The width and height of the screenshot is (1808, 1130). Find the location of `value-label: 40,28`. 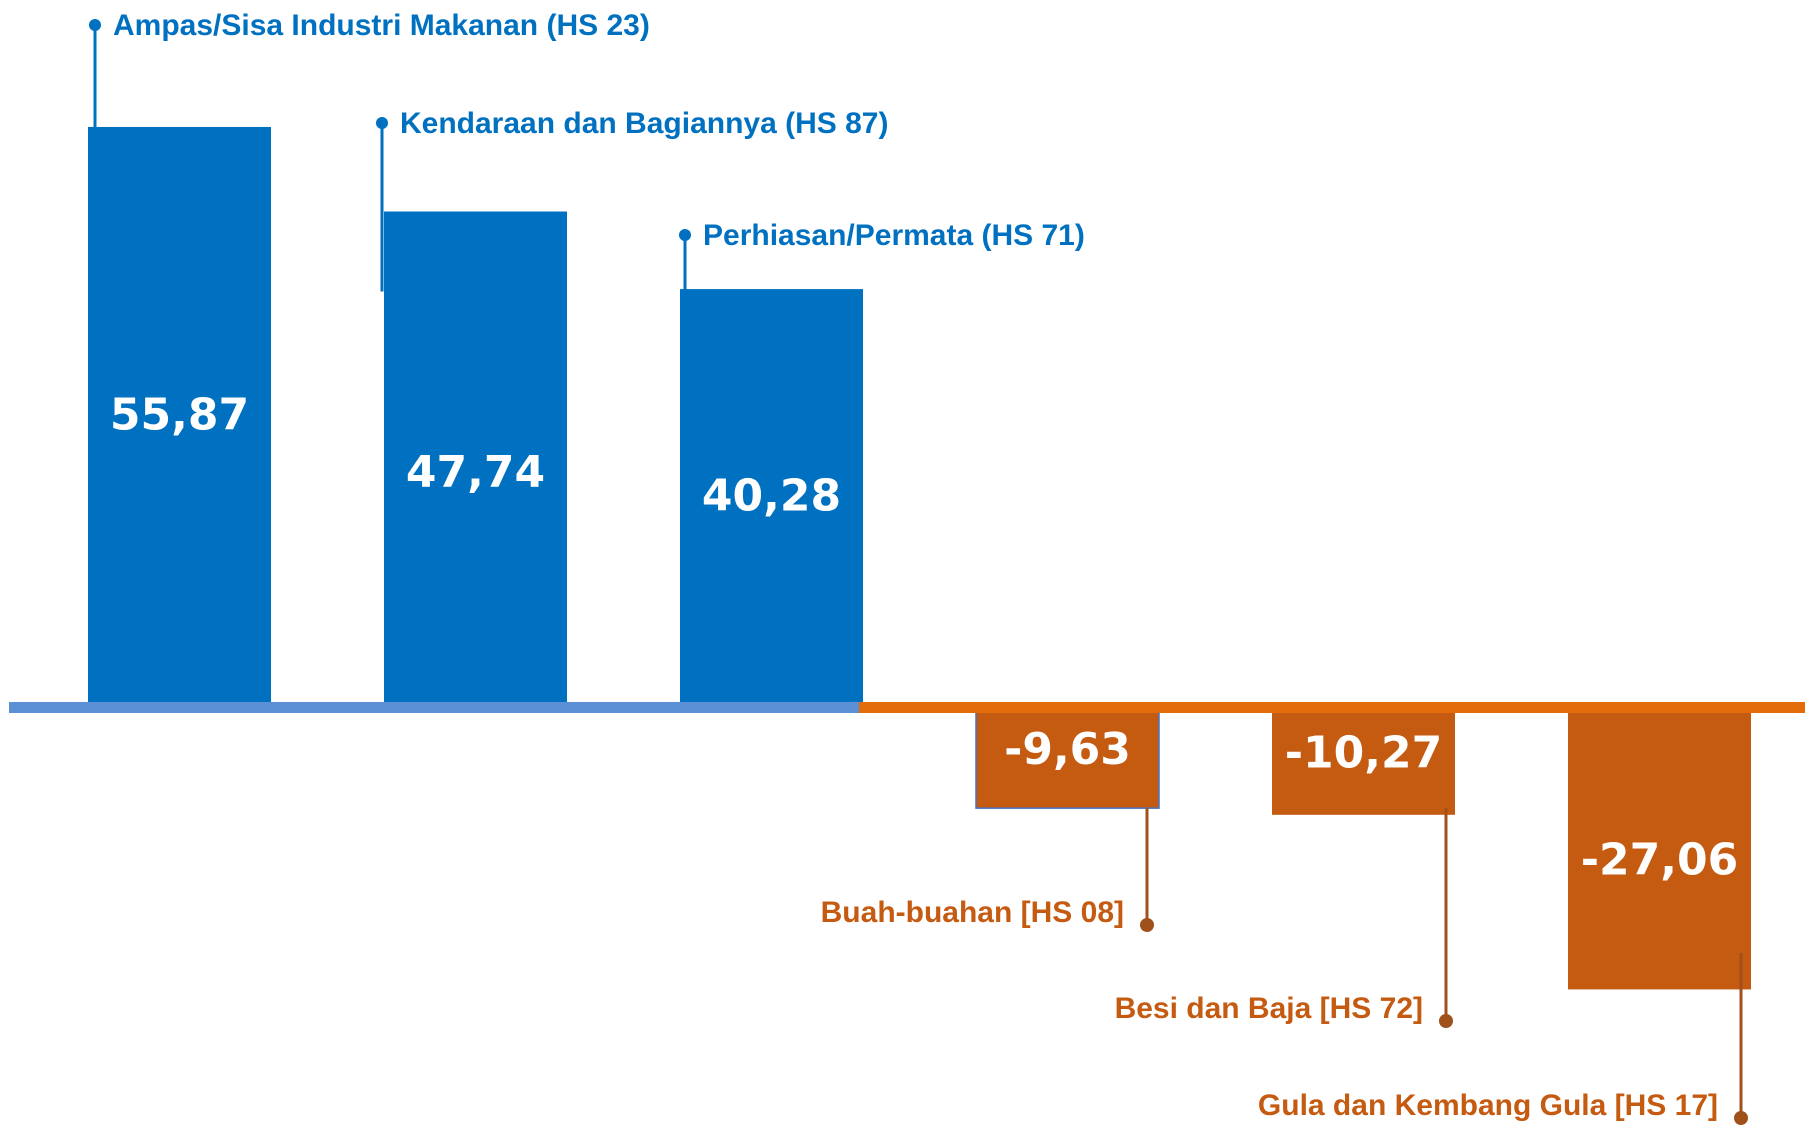

value-label: 40,28 is located at coordinates (771, 496).